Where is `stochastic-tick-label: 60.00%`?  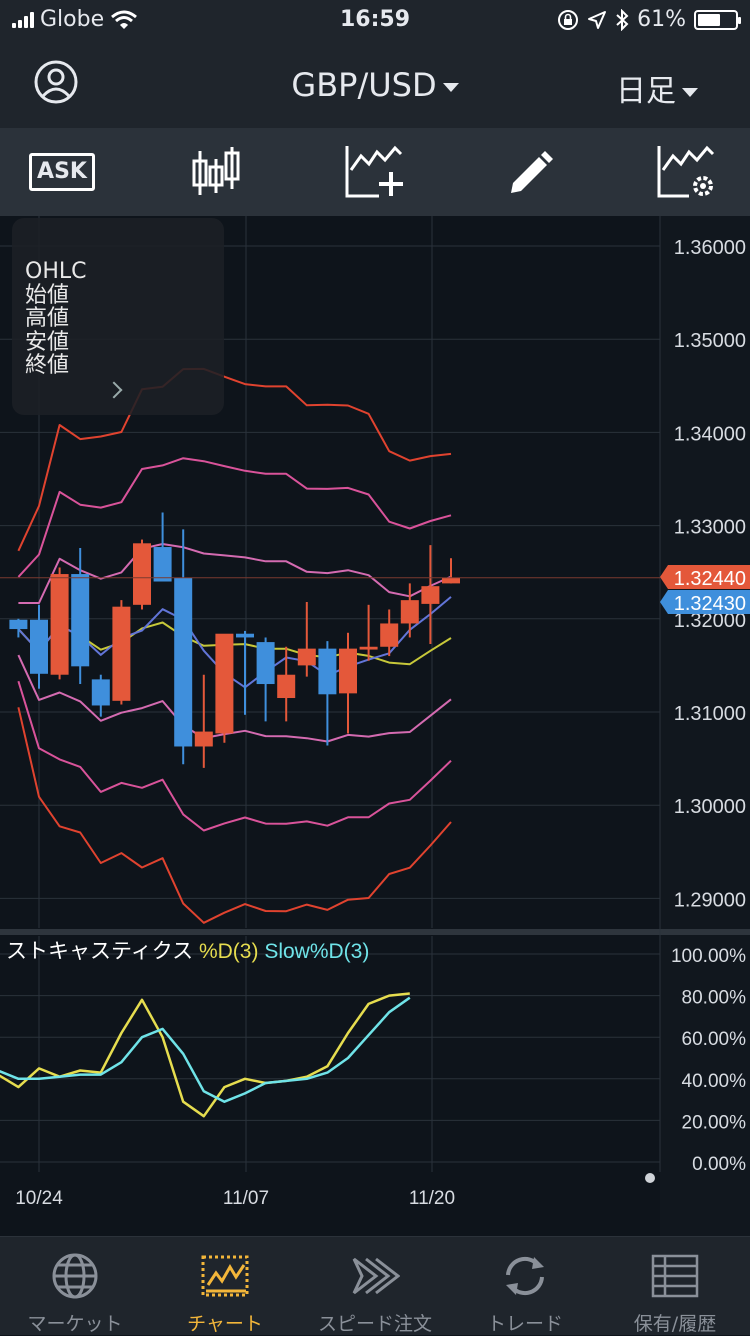
stochastic-tick-label: 60.00% is located at coordinates (714, 1039).